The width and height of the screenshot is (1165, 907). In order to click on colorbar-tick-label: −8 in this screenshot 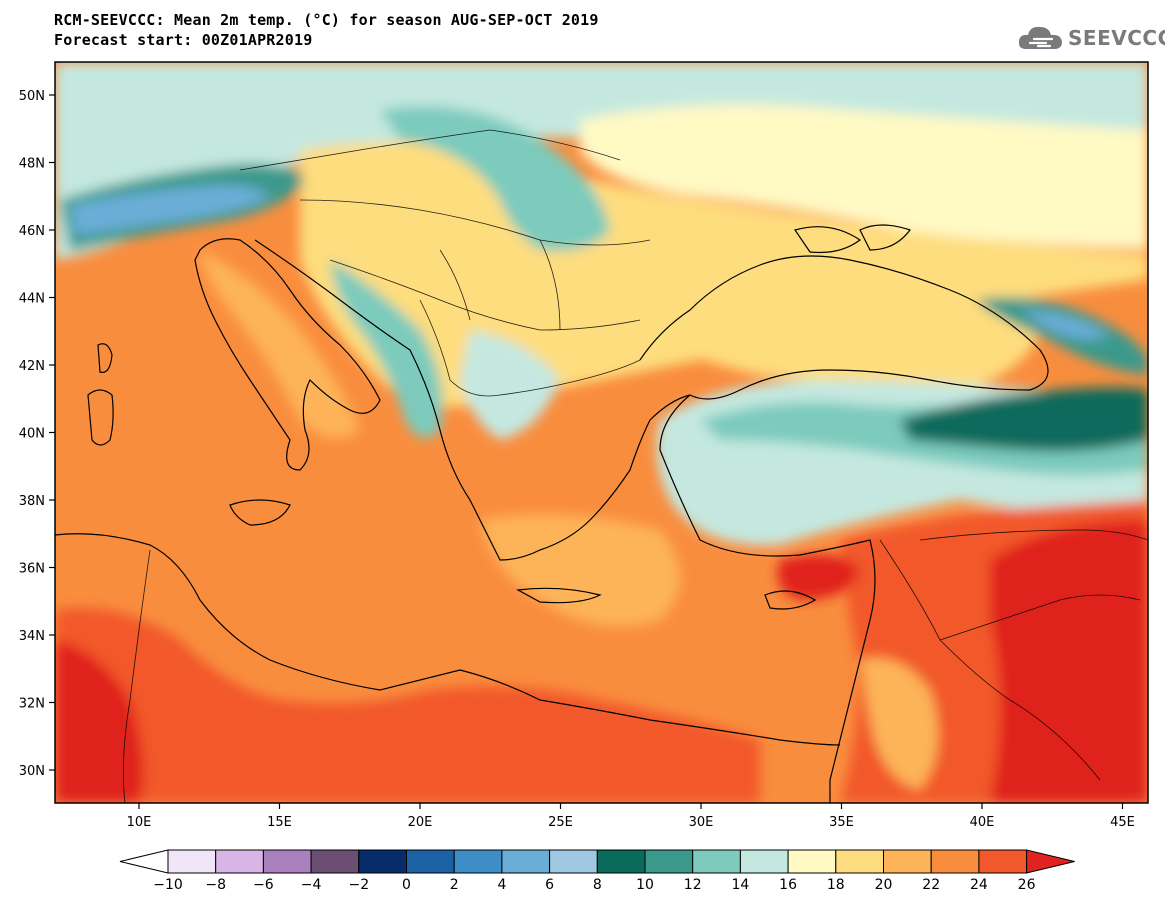, I will do `click(215, 885)`.